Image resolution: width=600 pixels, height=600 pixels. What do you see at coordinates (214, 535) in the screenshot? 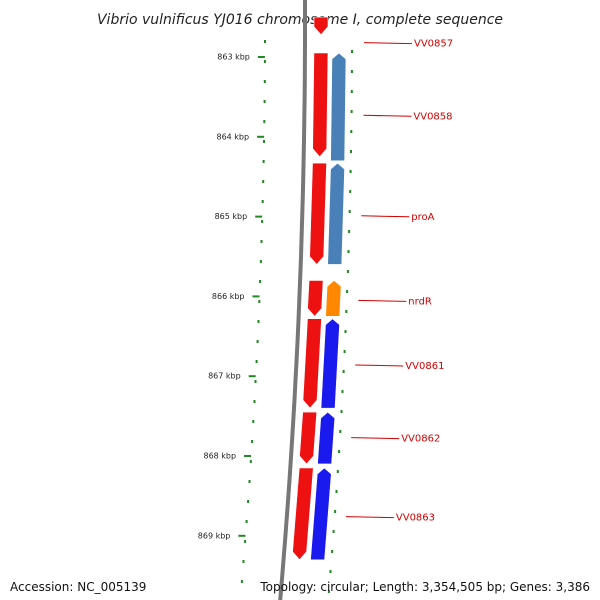
I see `tick-label: 869 kbp` at bounding box center [214, 535].